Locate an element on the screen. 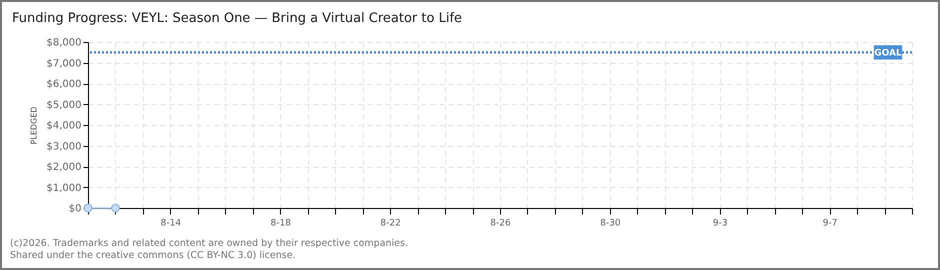  y-axis-title: PLEDGED is located at coordinates (34, 125).